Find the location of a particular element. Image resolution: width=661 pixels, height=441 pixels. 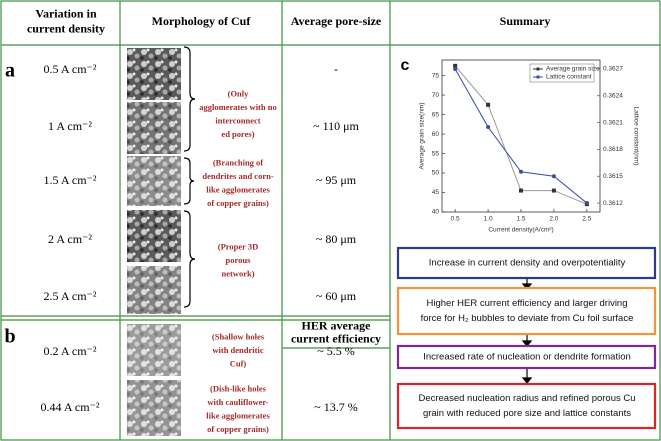

y-tick-label: 45 is located at coordinates (436, 192).